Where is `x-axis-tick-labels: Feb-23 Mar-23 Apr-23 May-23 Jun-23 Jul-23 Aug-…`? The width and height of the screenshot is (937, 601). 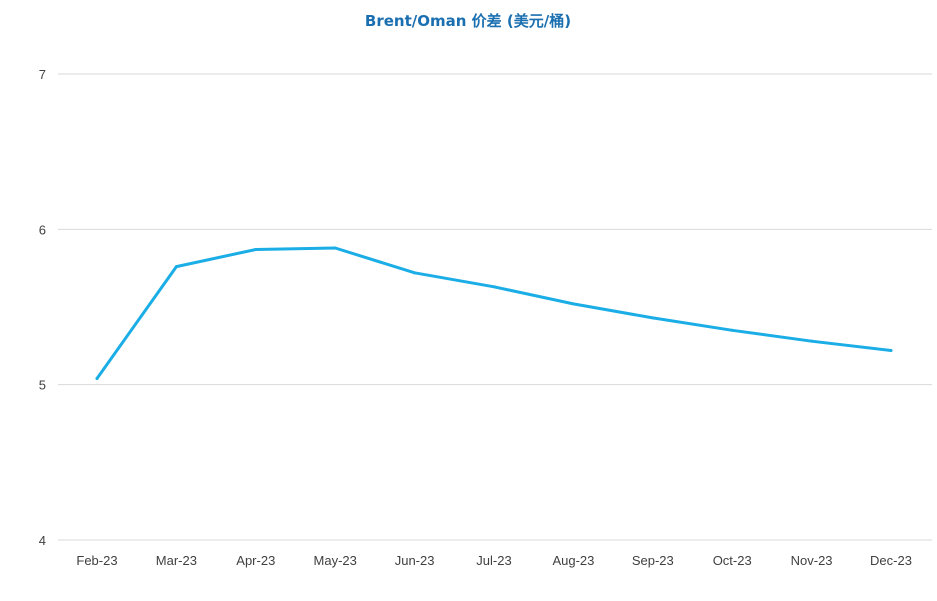 x-axis-tick-labels: Feb-23 Mar-23 Apr-23 May-23 Jun-23 Jul-23 Aug-… is located at coordinates (494, 560).